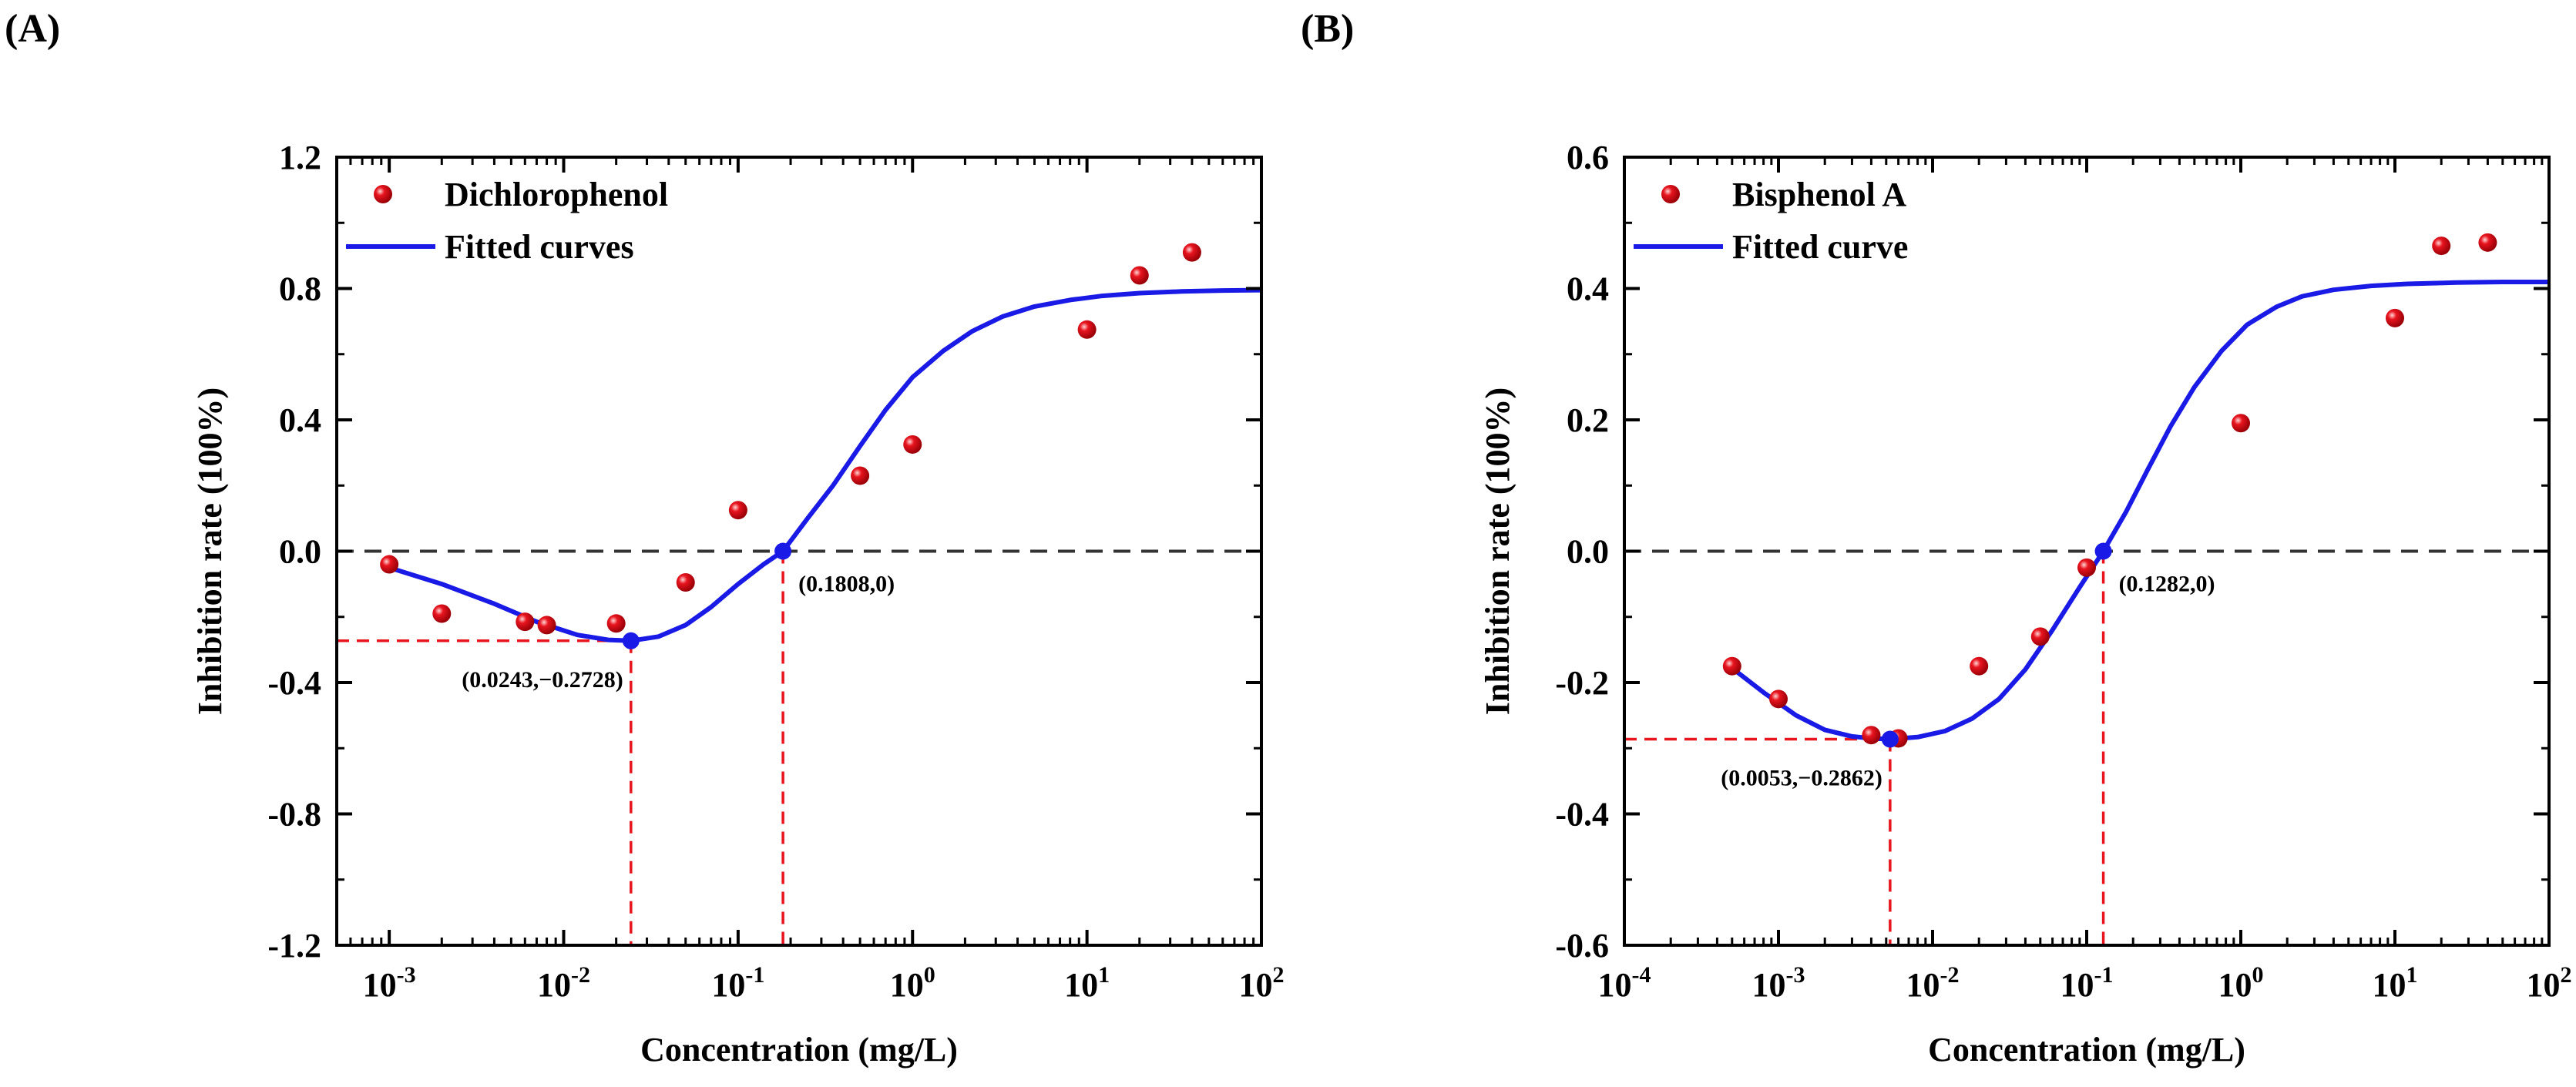  I want to click on panel-label-b: (B), so click(1328, 29).